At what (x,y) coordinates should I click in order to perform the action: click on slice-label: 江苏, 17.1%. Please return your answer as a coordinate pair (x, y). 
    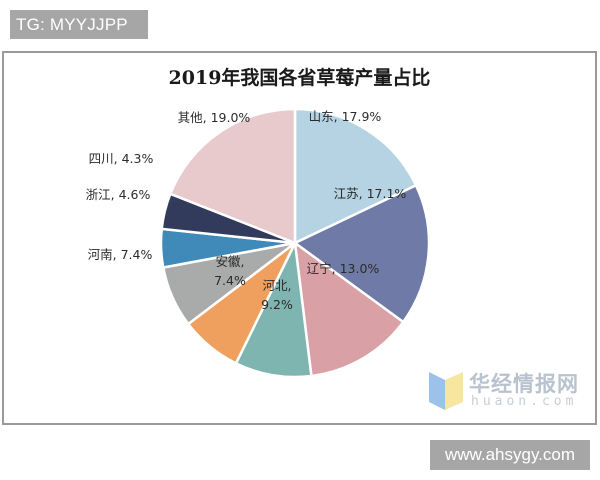
    Looking at the image, I should click on (370, 193).